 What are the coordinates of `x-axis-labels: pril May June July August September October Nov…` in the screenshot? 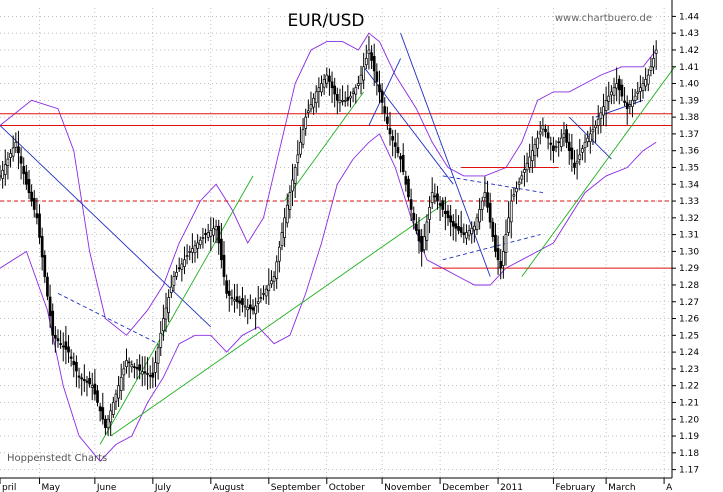 It's located at (336, 485).